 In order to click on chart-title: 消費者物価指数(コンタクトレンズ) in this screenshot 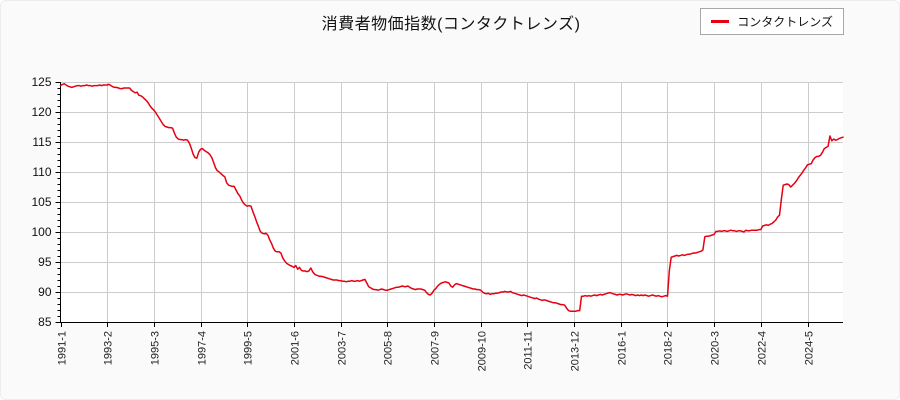, I will do `click(451, 24)`.